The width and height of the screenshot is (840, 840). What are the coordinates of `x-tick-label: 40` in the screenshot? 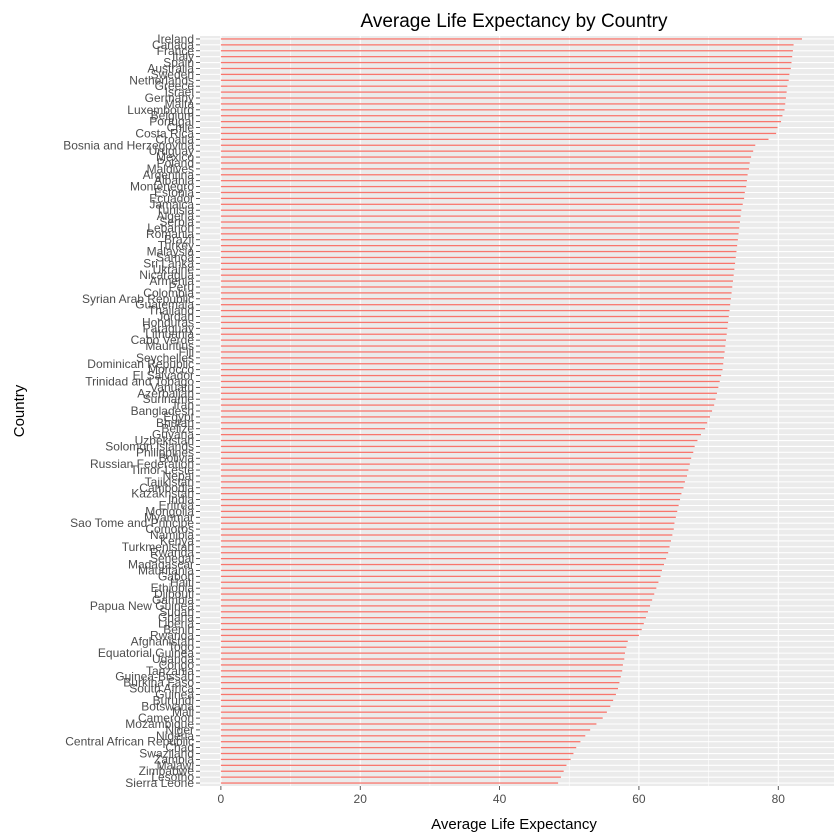 It's located at (500, 799).